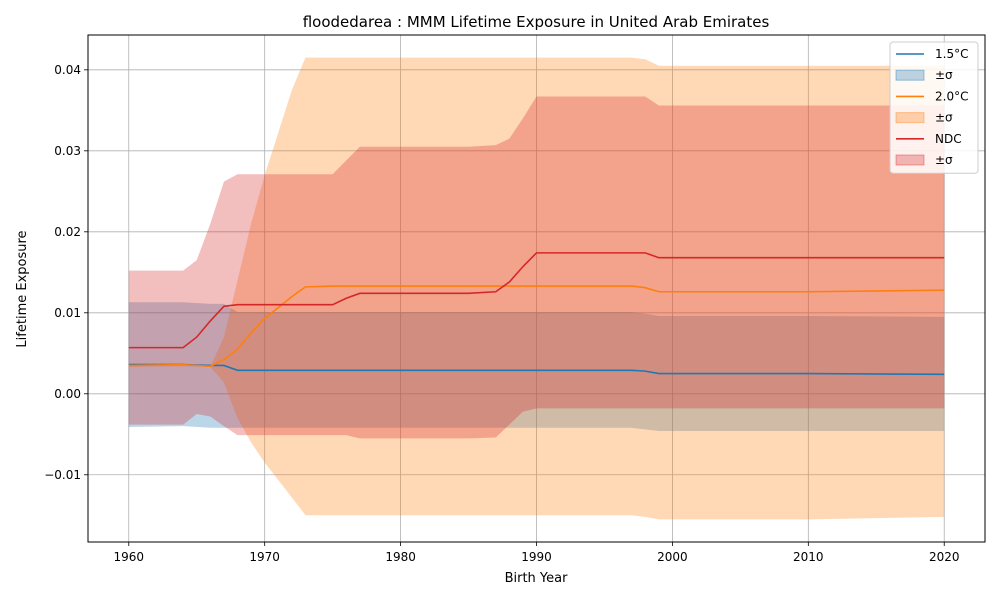  What do you see at coordinates (951, 96) in the screenshot?
I see `legend-label: 2.0°C` at bounding box center [951, 96].